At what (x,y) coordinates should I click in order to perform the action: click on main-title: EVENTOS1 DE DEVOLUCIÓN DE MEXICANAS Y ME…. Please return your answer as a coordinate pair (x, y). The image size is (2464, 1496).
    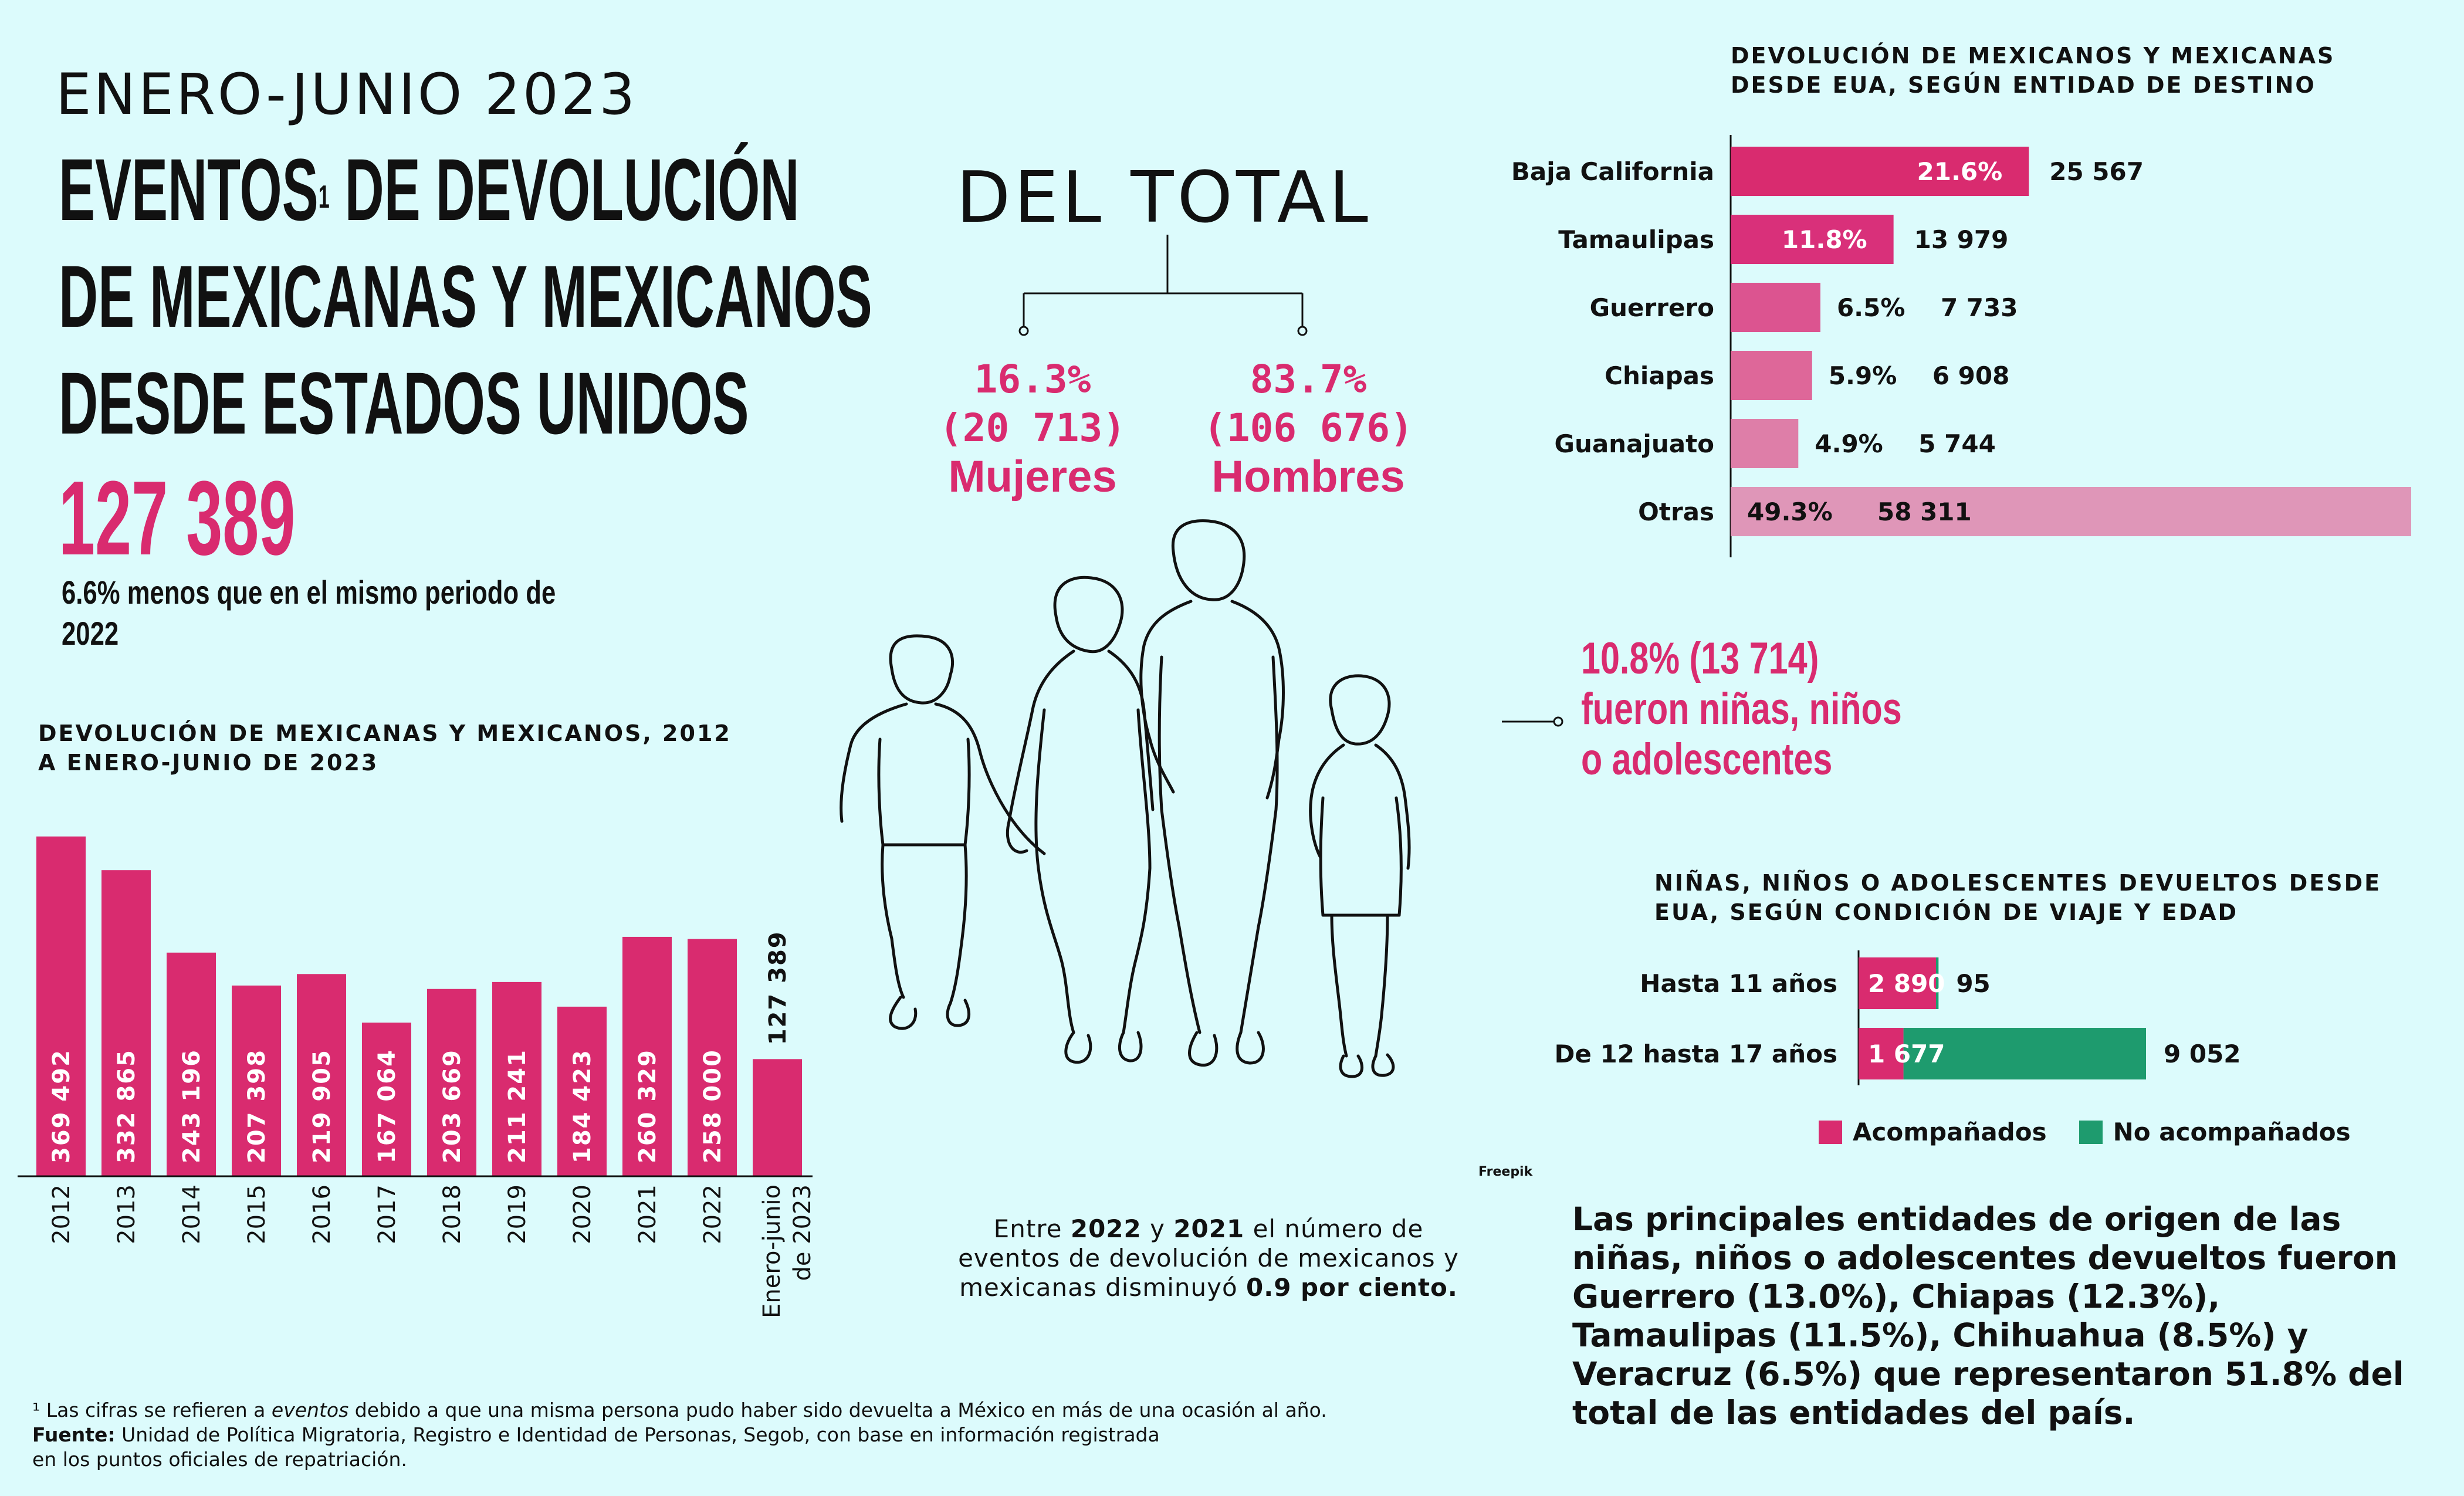
    Looking at the image, I should click on (465, 296).